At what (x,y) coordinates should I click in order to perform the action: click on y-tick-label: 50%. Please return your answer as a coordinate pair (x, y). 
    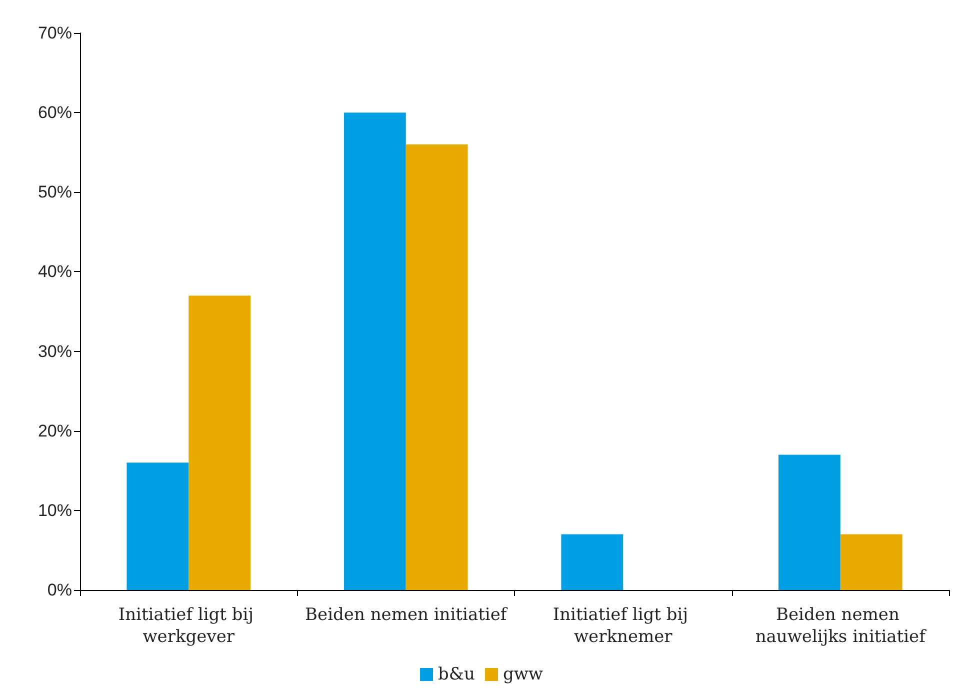
    Looking at the image, I should click on (55, 192).